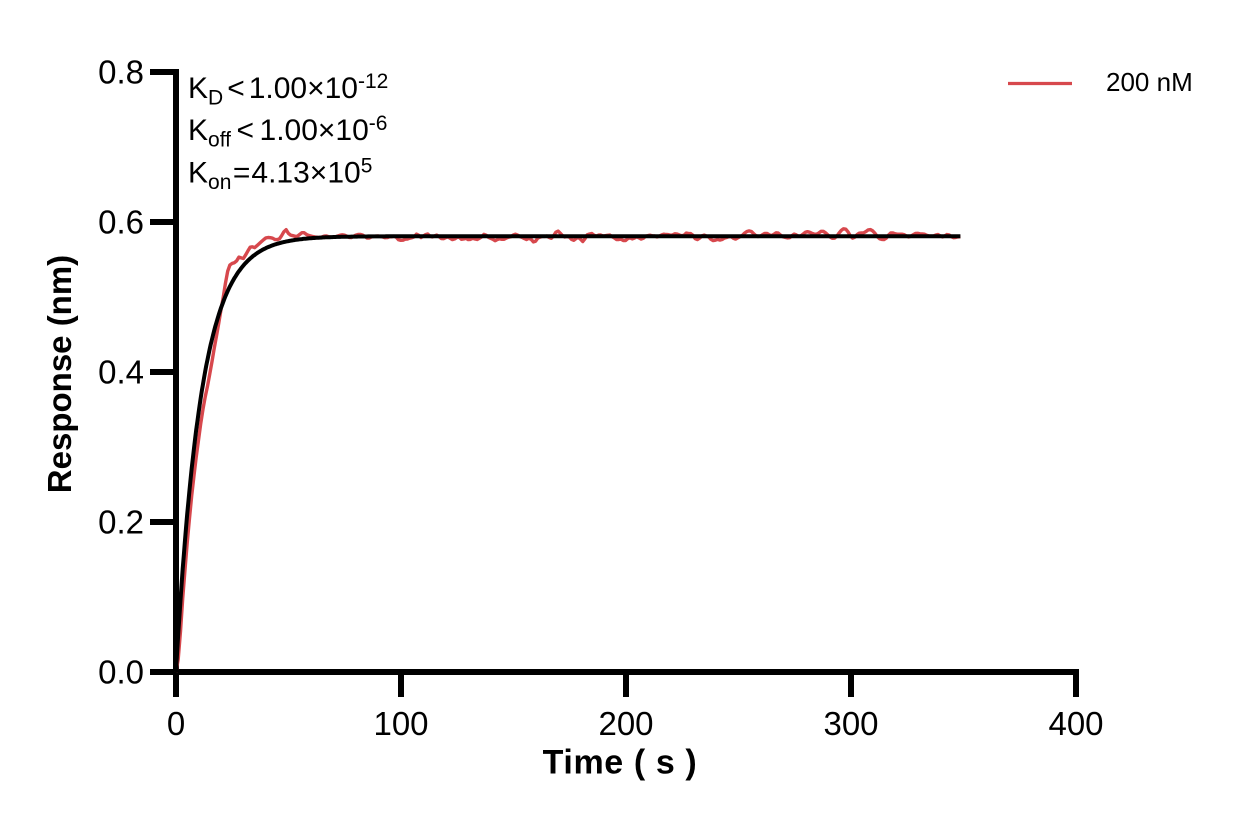 Image resolution: width=1233 pixels, height=825 pixels. Describe the element at coordinates (121, 222) in the screenshot. I see `svg-text: 0.6` at that location.